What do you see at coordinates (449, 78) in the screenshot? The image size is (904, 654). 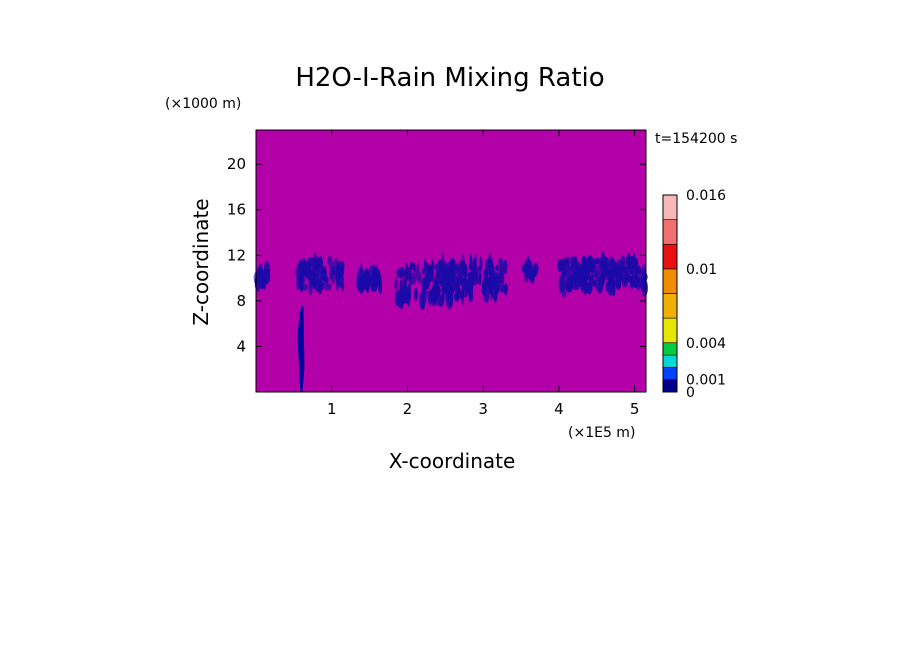 I see `chart-title: H2O-I-Rain Mixing Ratio` at bounding box center [449, 78].